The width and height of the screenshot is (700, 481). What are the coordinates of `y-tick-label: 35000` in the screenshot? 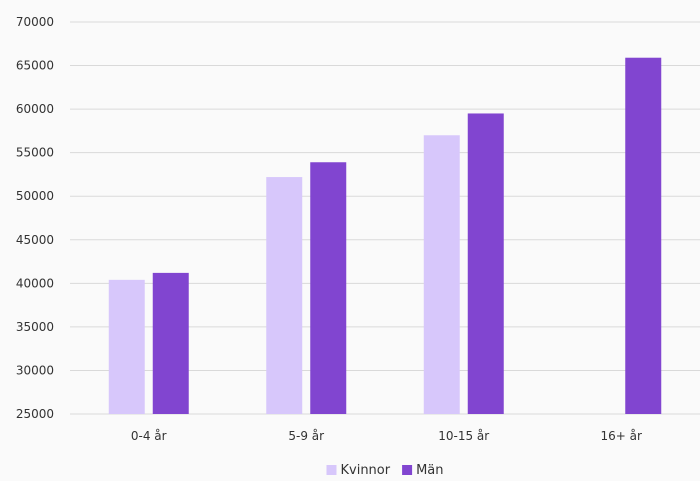 It's located at (35, 327).